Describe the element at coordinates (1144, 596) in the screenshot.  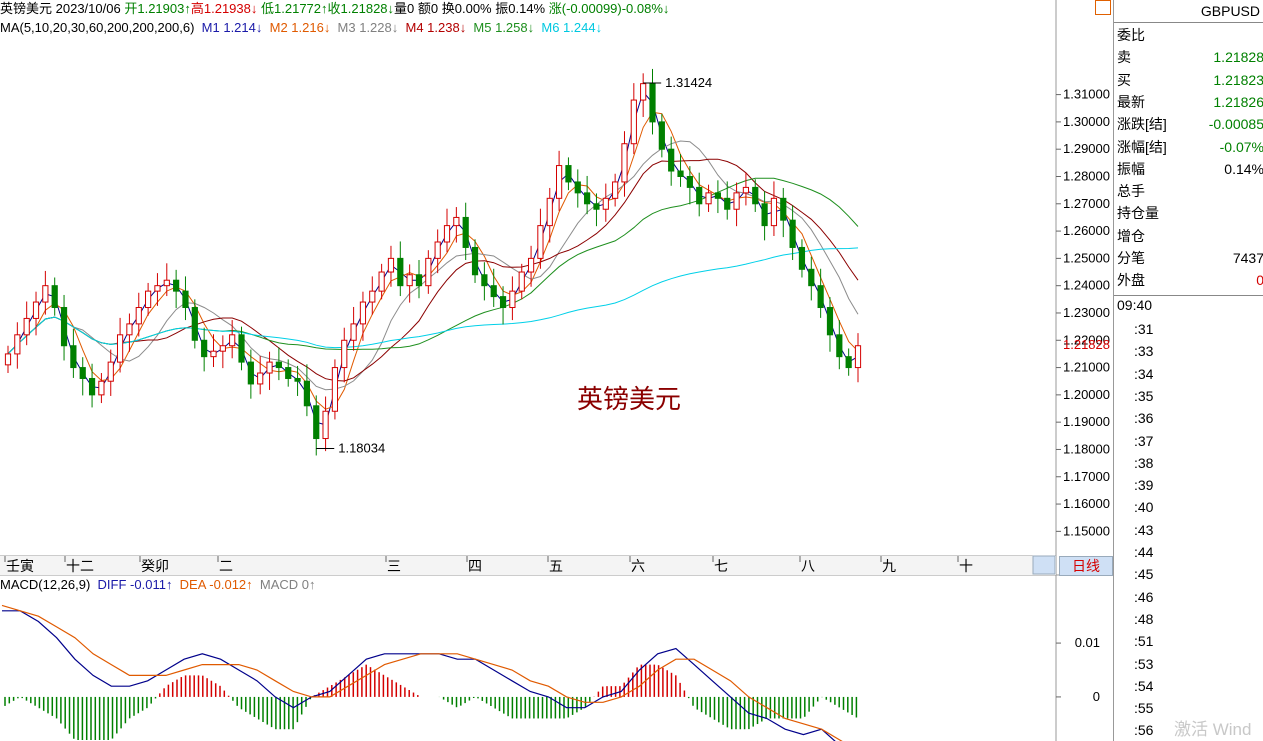
I see `tick-time: :46` at that location.